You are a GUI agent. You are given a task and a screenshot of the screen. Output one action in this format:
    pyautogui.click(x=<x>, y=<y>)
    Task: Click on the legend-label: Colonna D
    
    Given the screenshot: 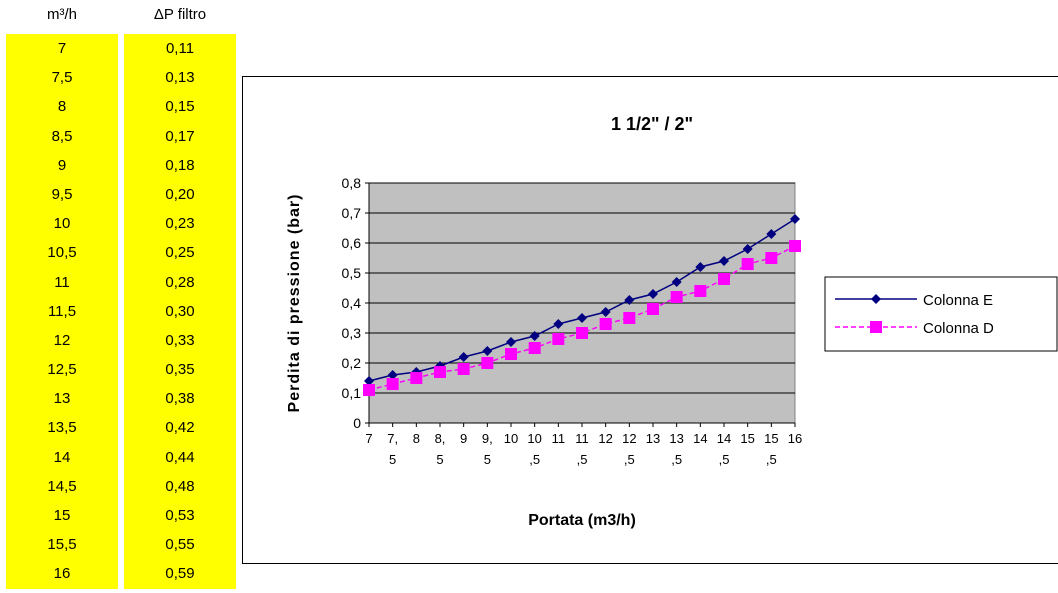 What is the action you would take?
    pyautogui.click(x=958, y=328)
    